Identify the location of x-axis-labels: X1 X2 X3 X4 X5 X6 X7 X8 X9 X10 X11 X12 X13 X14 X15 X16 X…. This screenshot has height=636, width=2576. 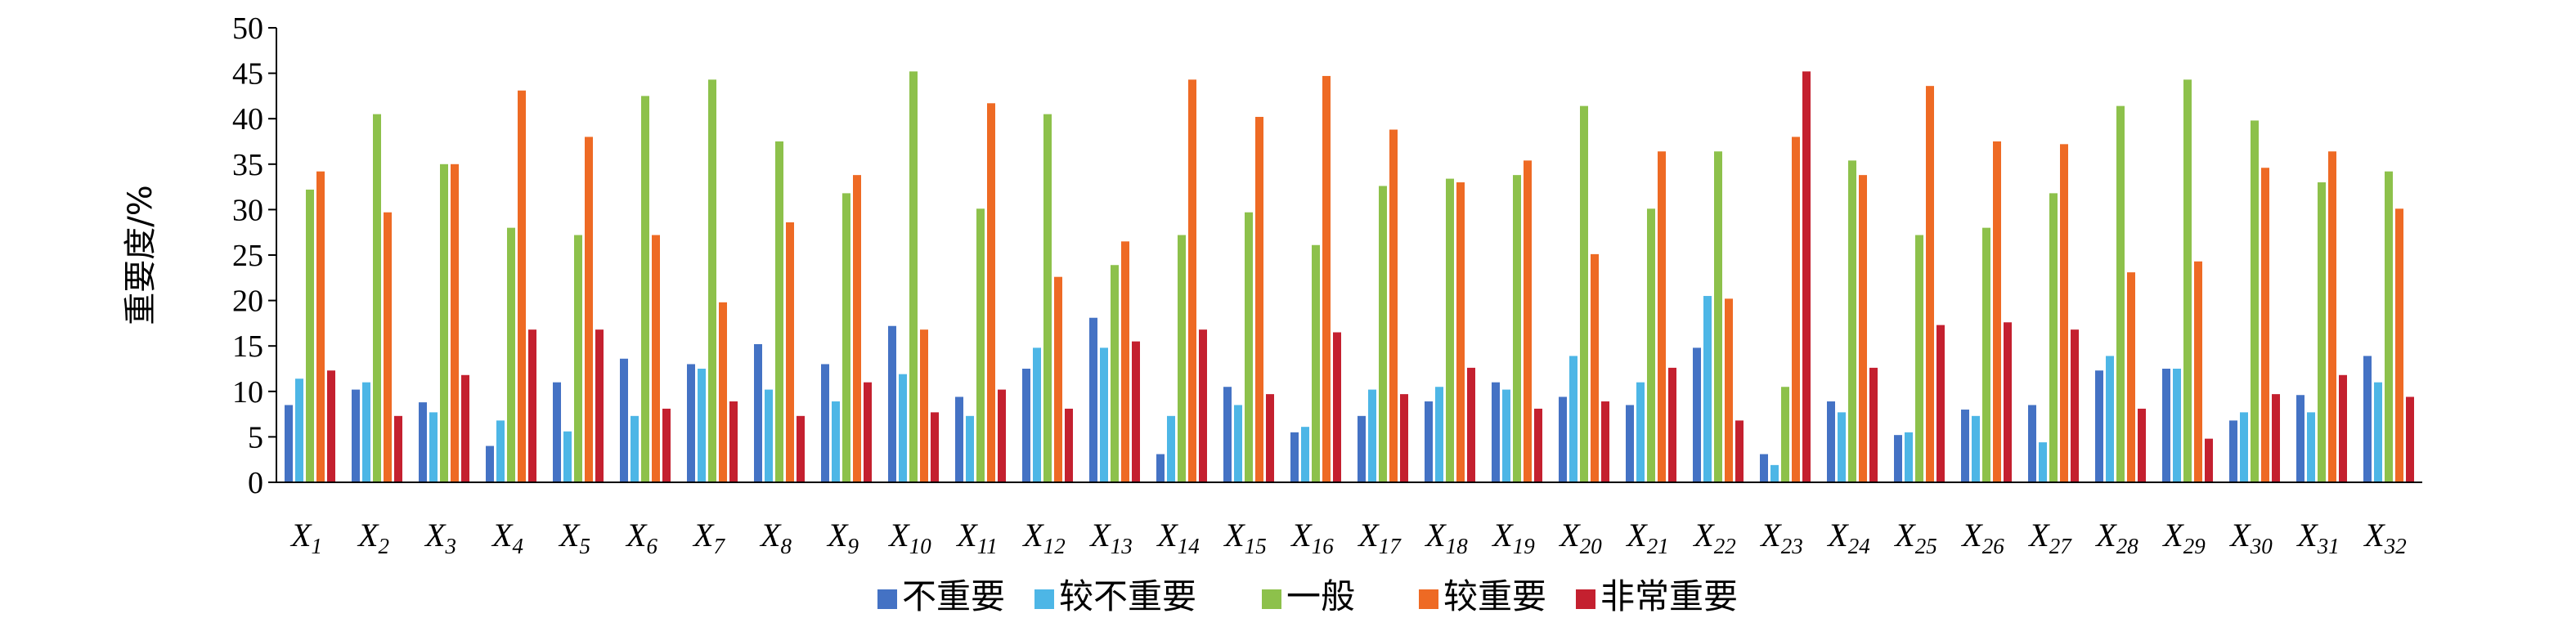
(1348, 537).